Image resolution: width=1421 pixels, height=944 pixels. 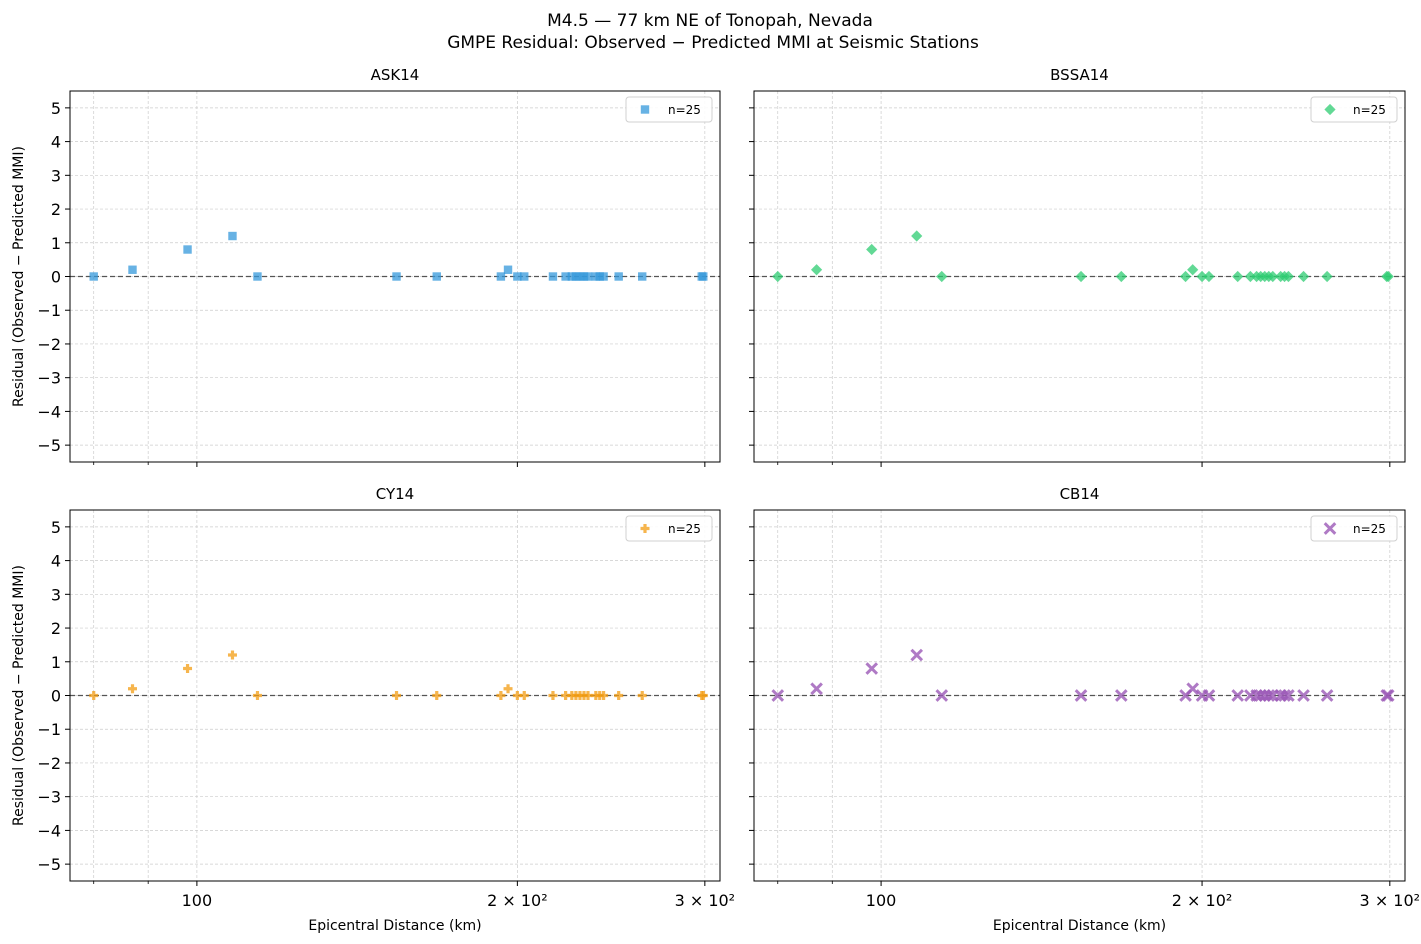 What do you see at coordinates (56, 175) in the screenshot?
I see `y-tick-label: 3` at bounding box center [56, 175].